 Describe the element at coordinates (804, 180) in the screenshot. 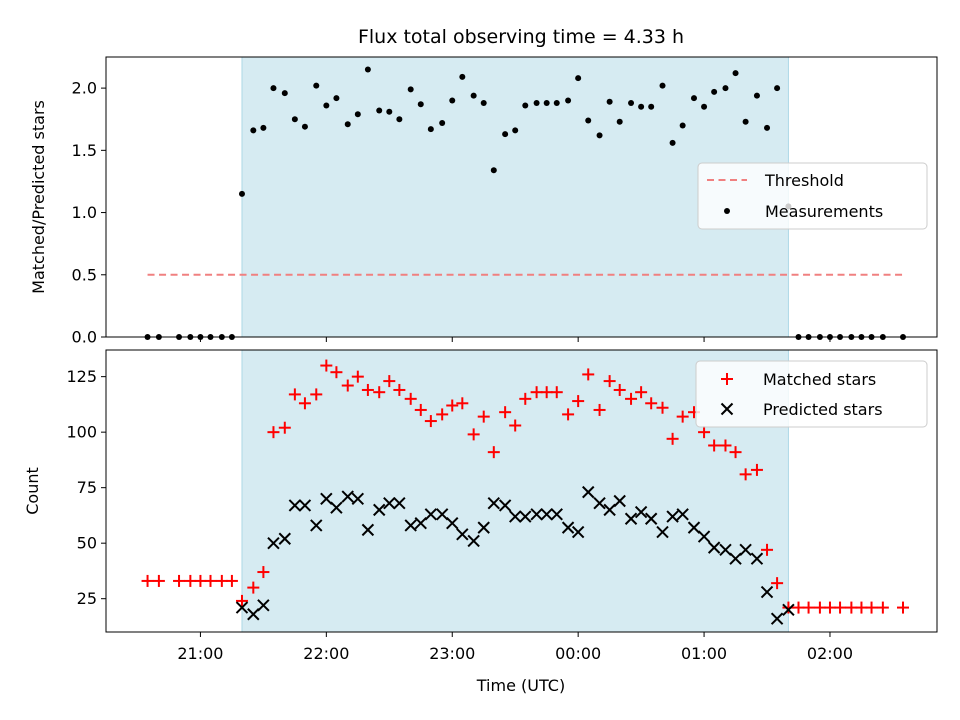

I see `legend-threshold-label: Threshold` at that location.